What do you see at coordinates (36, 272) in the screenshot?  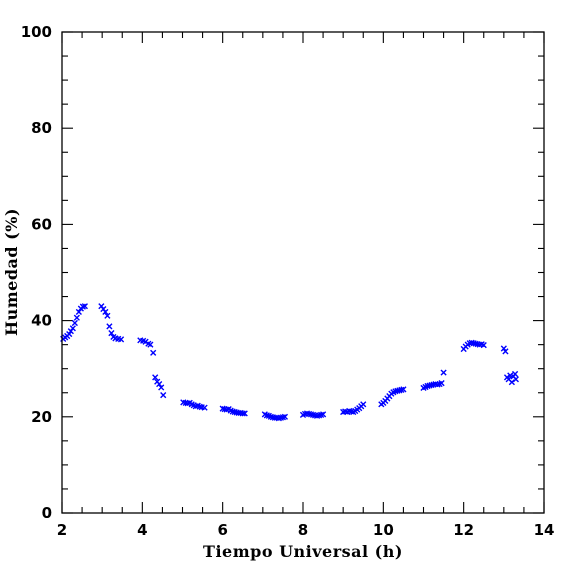 I see `y-tick-labels: 0 20 40 60 80 100` at bounding box center [36, 272].